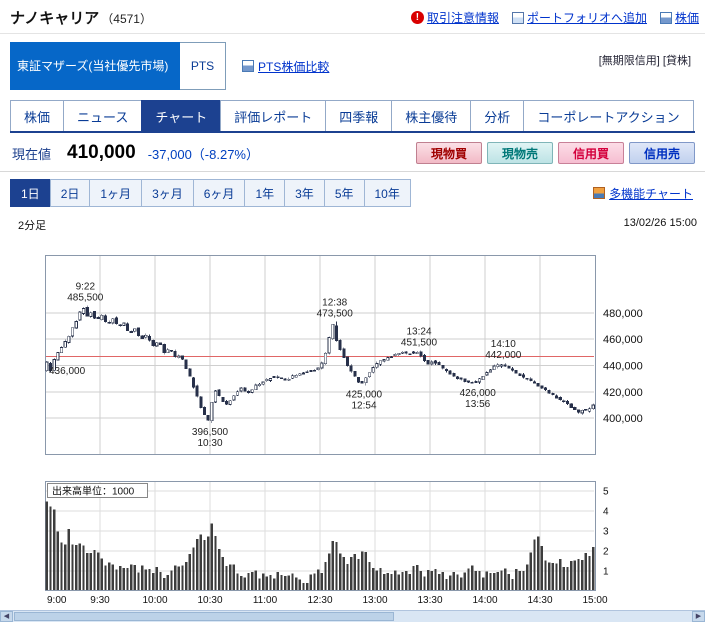 The height and width of the screenshot is (622, 705). I want to click on svg-text: 14:10, so click(503, 344).